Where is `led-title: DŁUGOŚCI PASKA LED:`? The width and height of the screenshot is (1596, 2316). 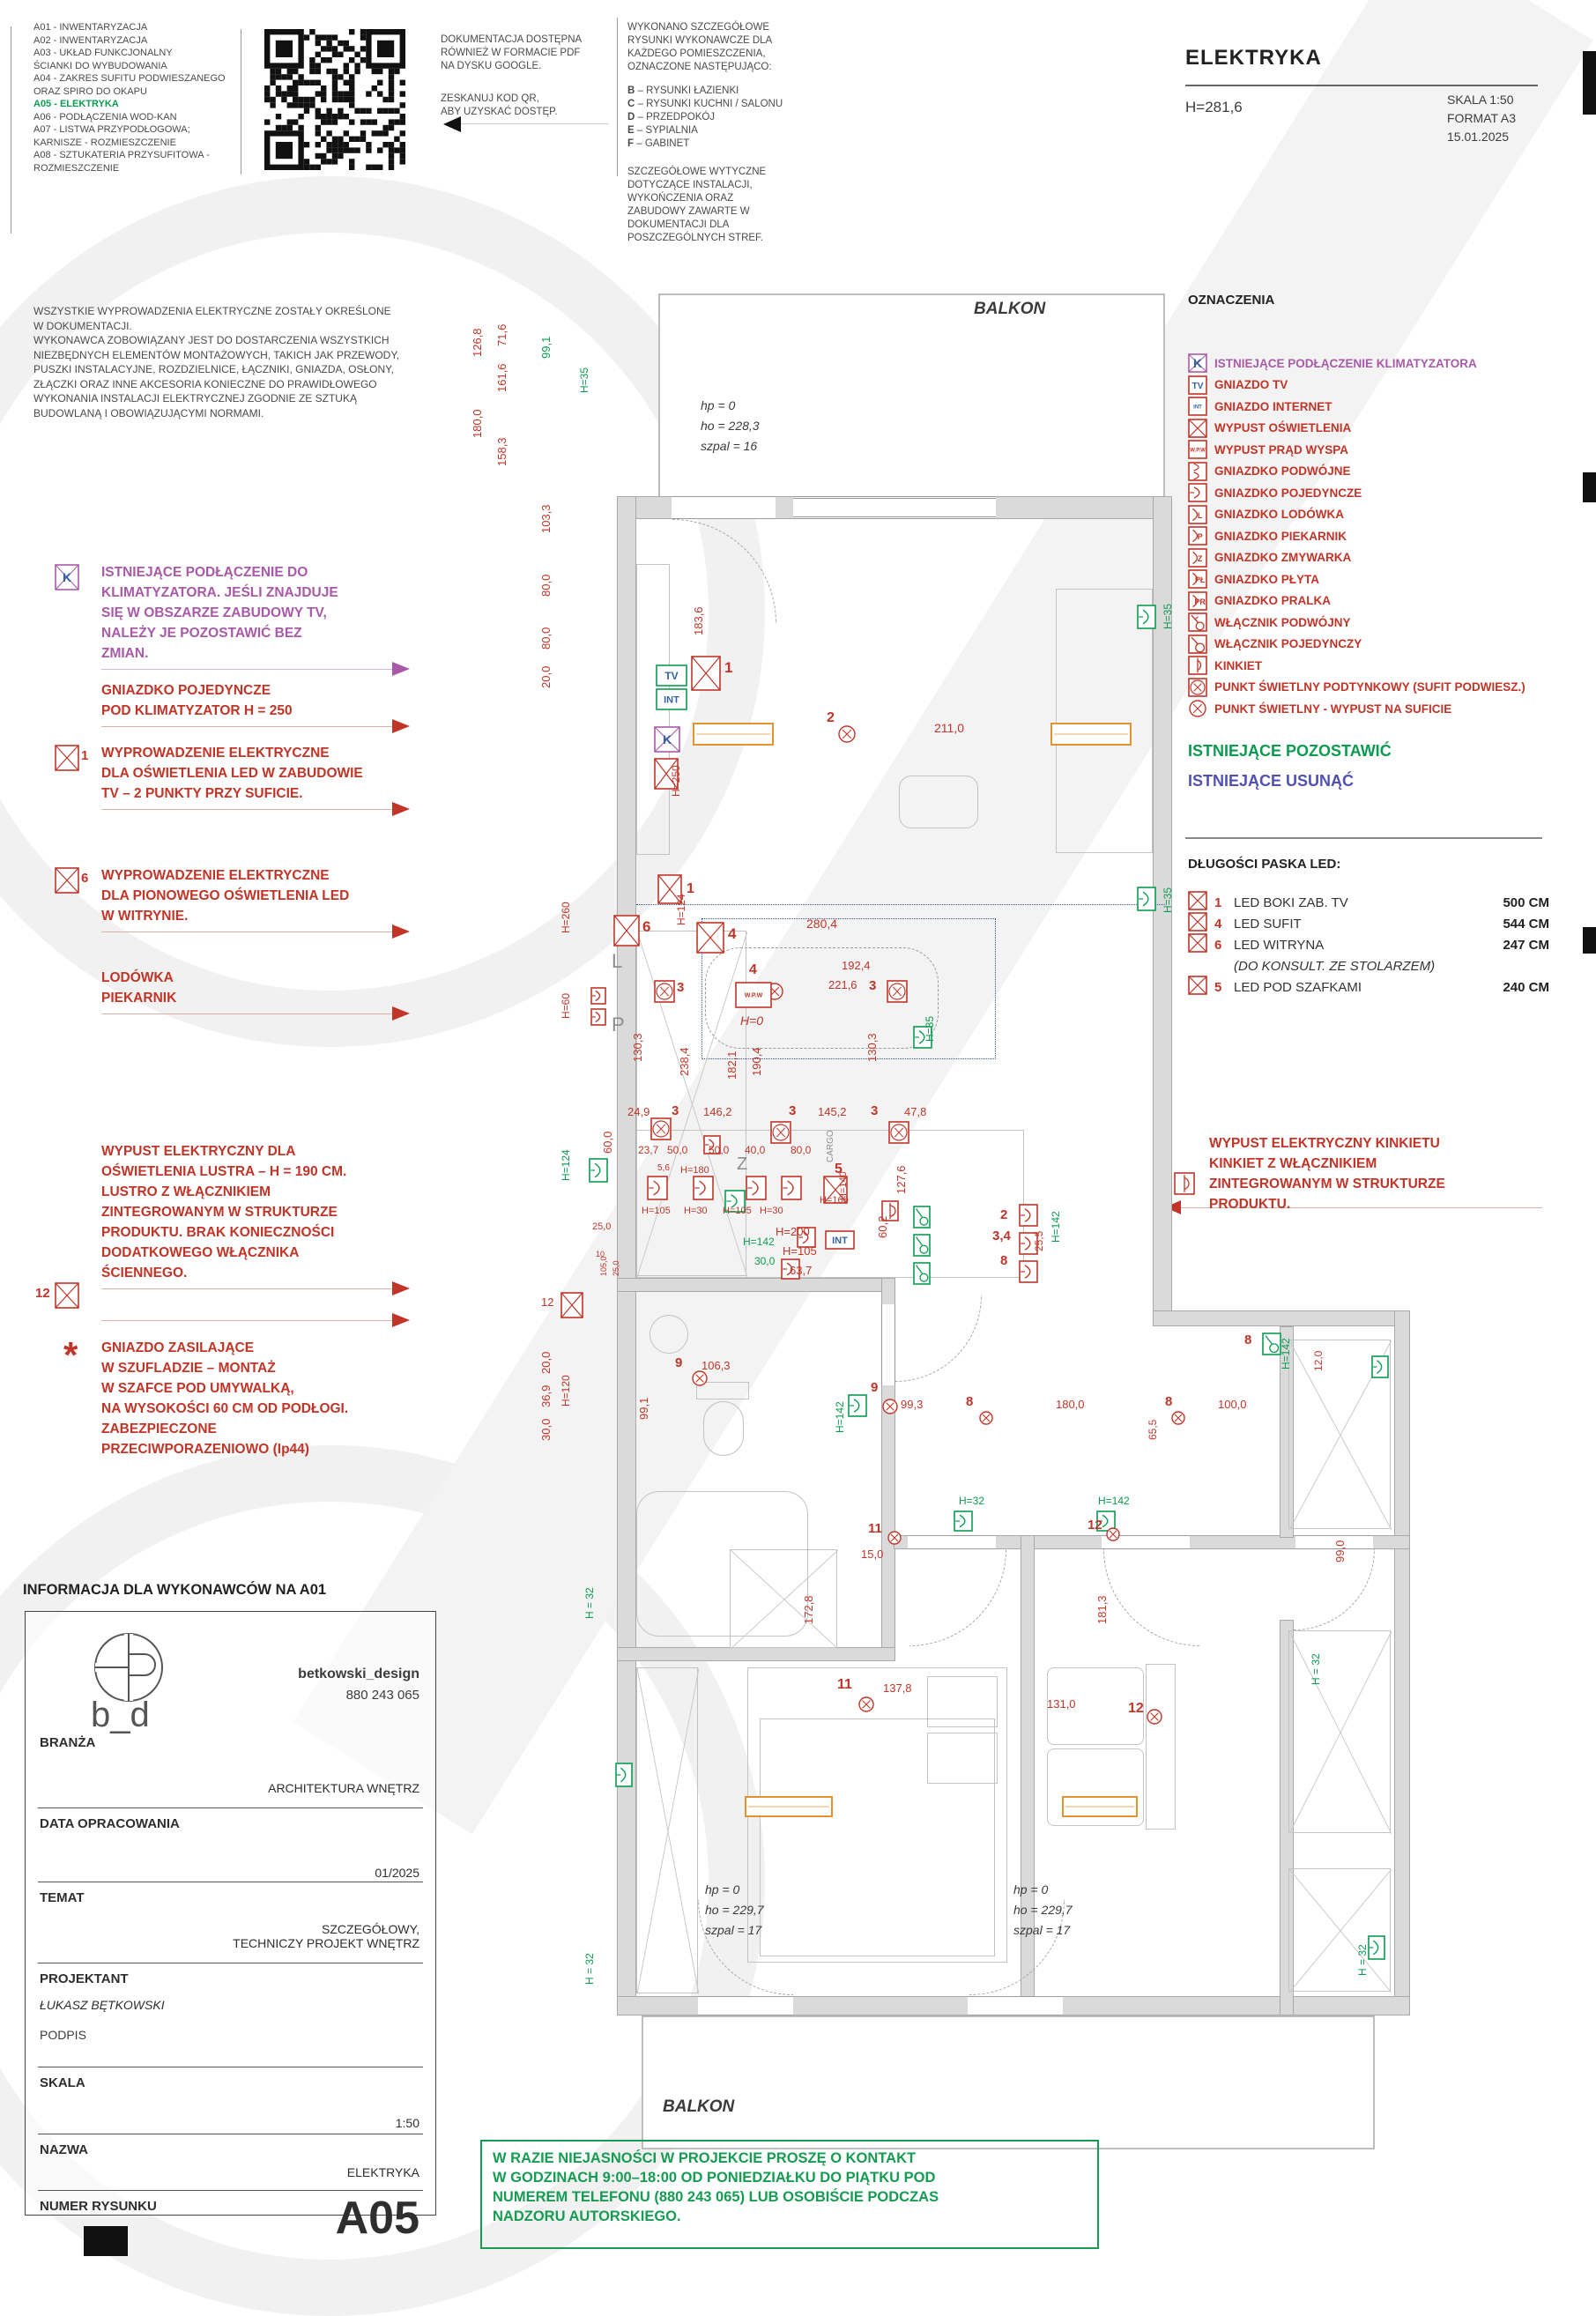 led-title: DŁUGOŚCI PASKA LED: is located at coordinates (1264, 864).